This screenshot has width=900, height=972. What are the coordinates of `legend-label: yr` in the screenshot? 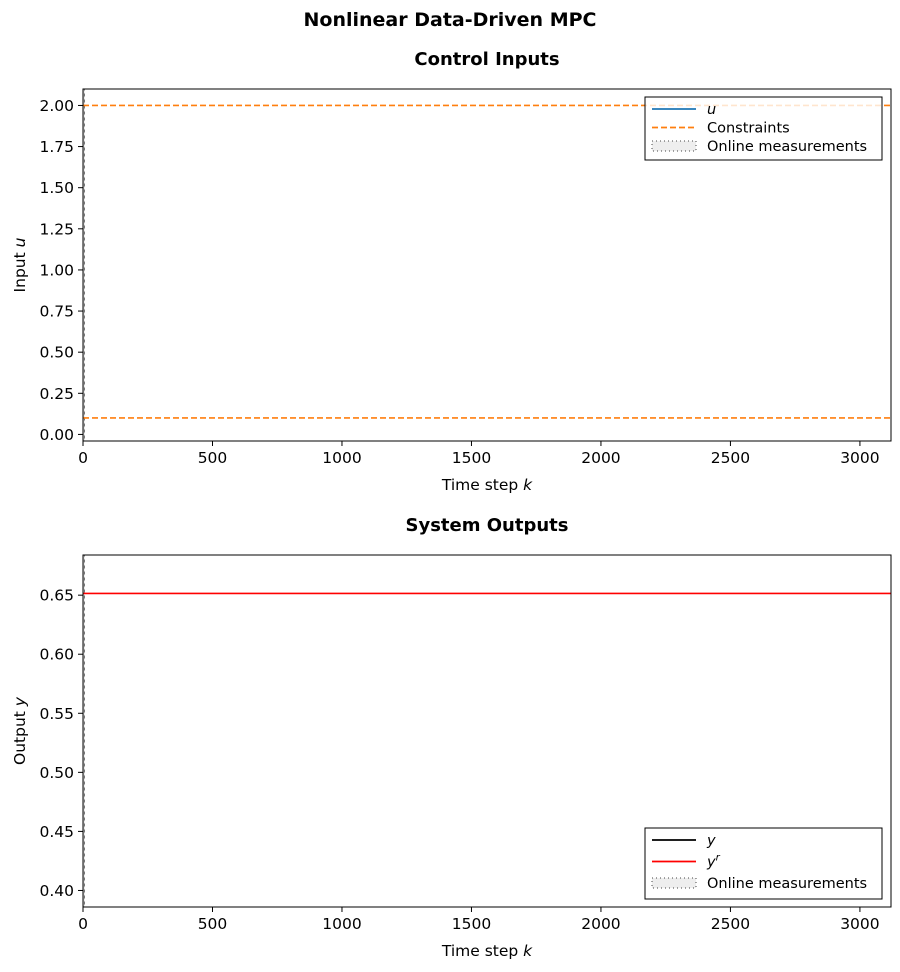 It's located at (713, 862).